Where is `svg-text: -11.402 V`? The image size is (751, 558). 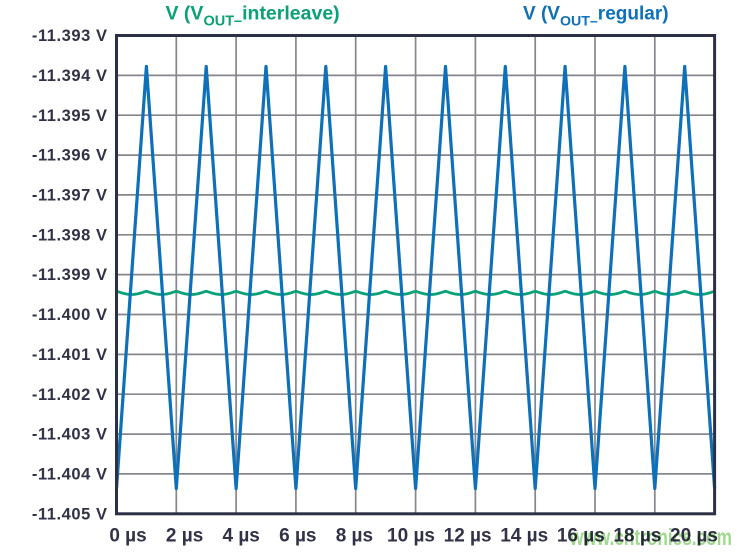
svg-text: -11.402 V is located at coordinates (70, 395).